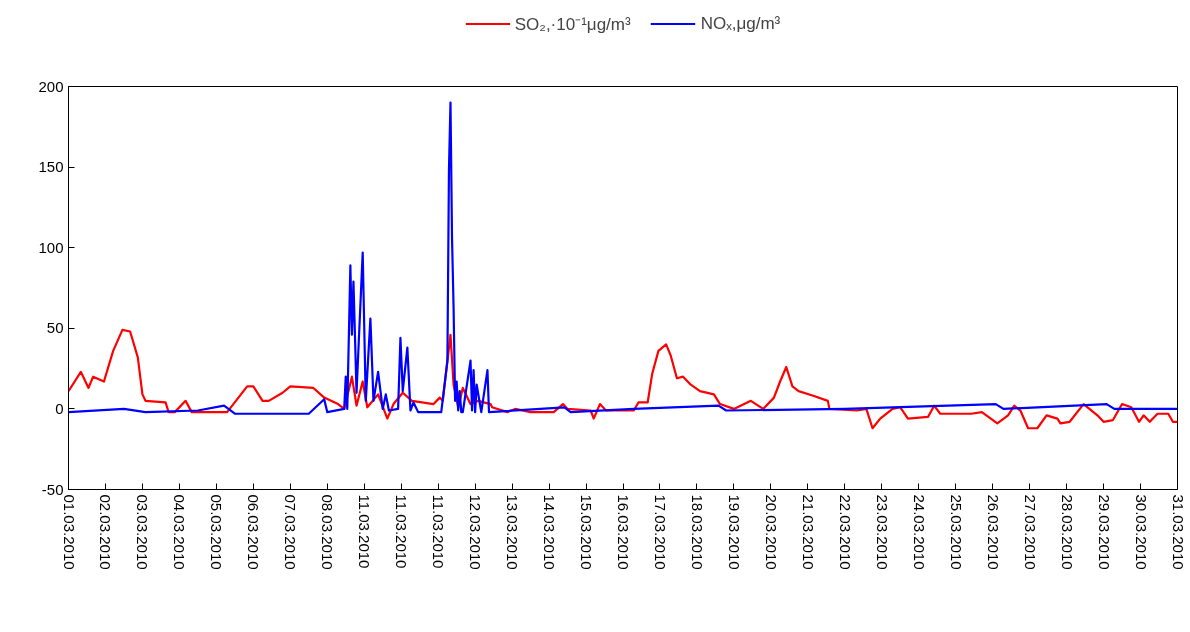 This screenshot has height=632, width=1190. Describe the element at coordinates (143, 532) in the screenshot. I see `x-tick-label: 03.03.2010` at that location.